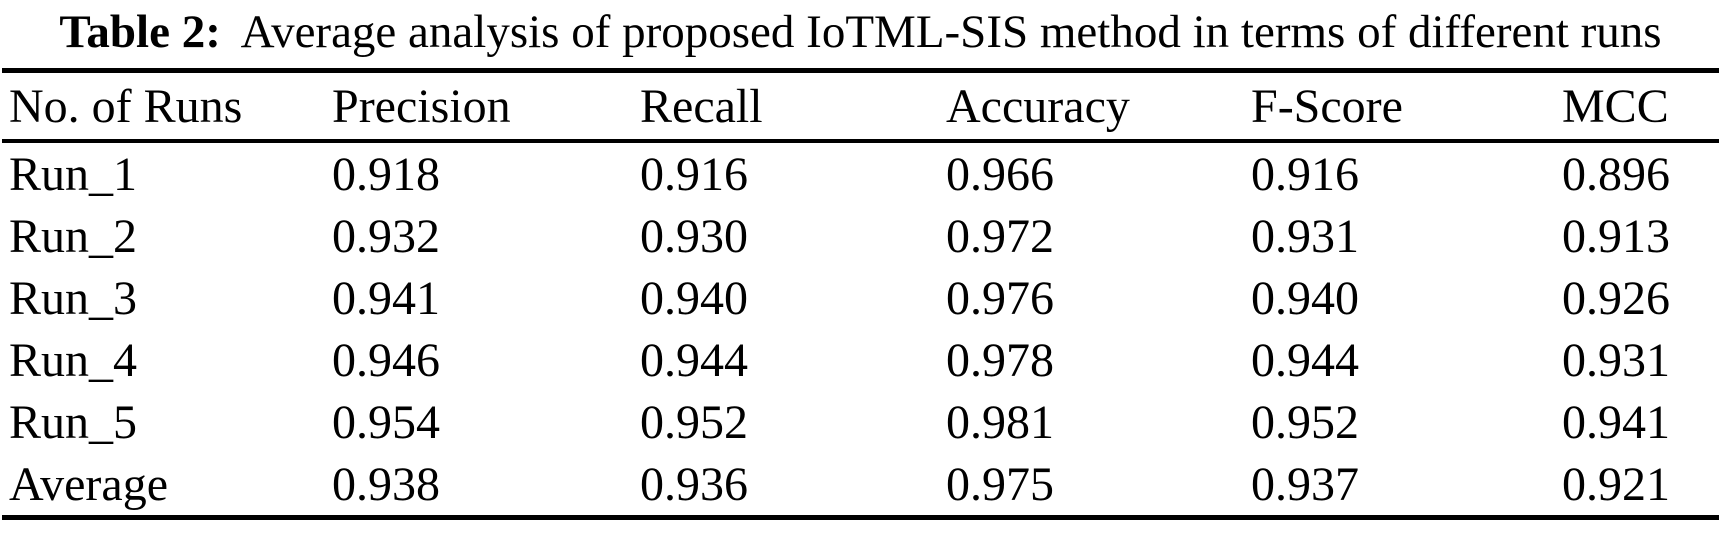 The width and height of the screenshot is (1721, 533). What do you see at coordinates (860, 422) in the screenshot?
I see `table-row: Run_5 0.954 0.952 0.981 0.952 0.941` at bounding box center [860, 422].